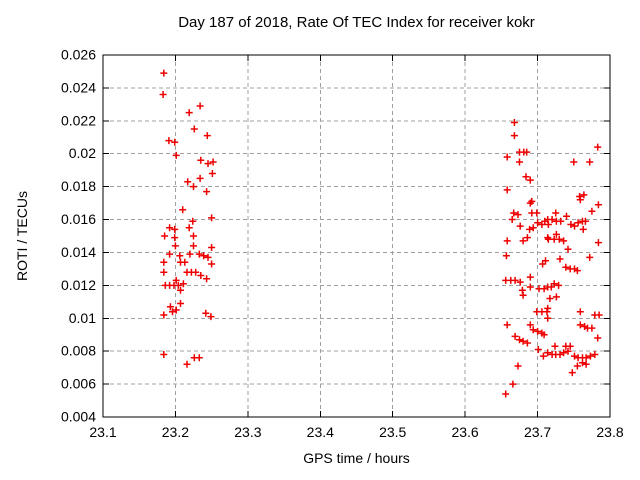 The width and height of the screenshot is (640, 480). Describe the element at coordinates (82, 153) in the screenshot. I see `y-tick-label: 0.02` at that location.